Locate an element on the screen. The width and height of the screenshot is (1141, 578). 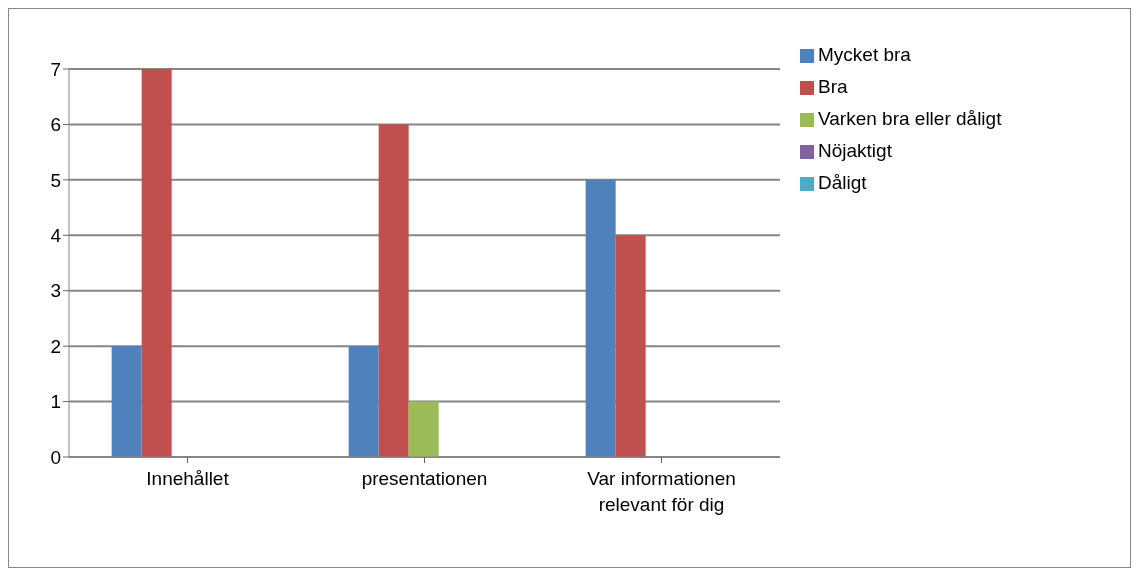
legend-label: Mycket bra is located at coordinates (864, 54).